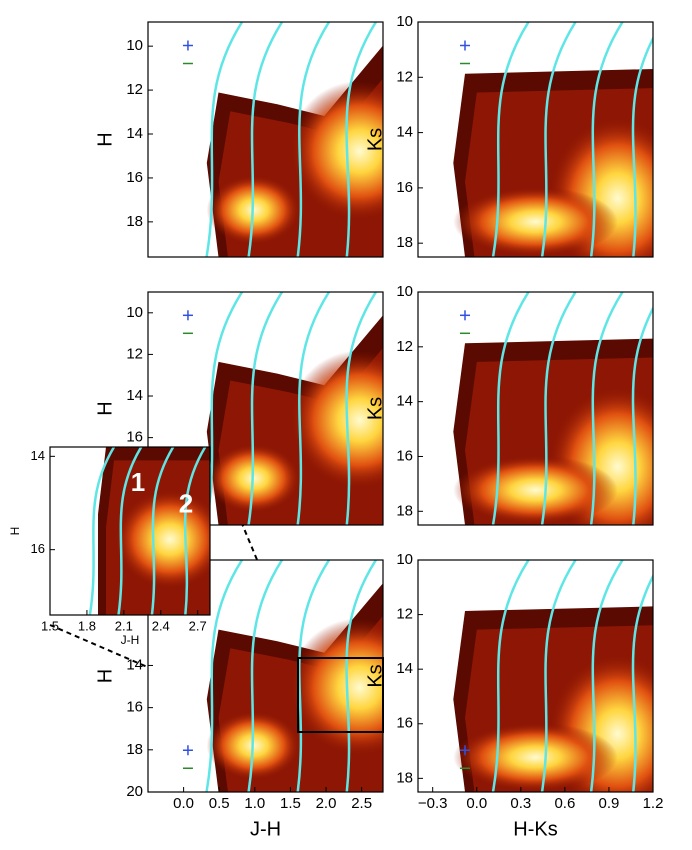 The width and height of the screenshot is (692, 850). What do you see at coordinates (433, 803) in the screenshot?
I see `x-tick-label: −0.3` at bounding box center [433, 803].